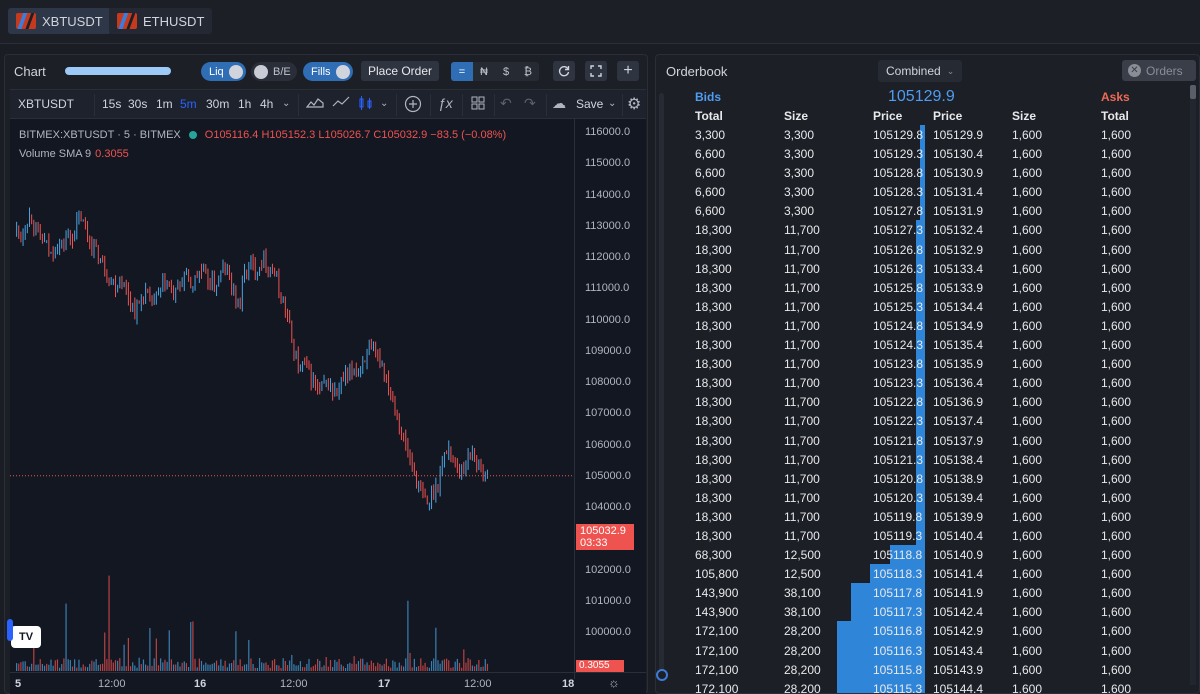 The width and height of the screenshot is (1200, 694). Describe the element at coordinates (923, 325) in the screenshot. I see `orderbook-row: 18,300 11,700 105124.8 105134.9 1,600 1,600` at that location.